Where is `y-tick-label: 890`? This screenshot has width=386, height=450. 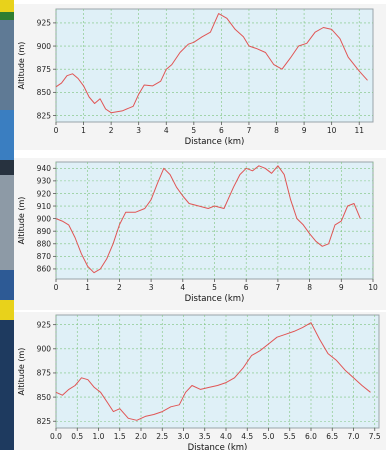 y-tick-label: 890 is located at coordinates (44, 231).